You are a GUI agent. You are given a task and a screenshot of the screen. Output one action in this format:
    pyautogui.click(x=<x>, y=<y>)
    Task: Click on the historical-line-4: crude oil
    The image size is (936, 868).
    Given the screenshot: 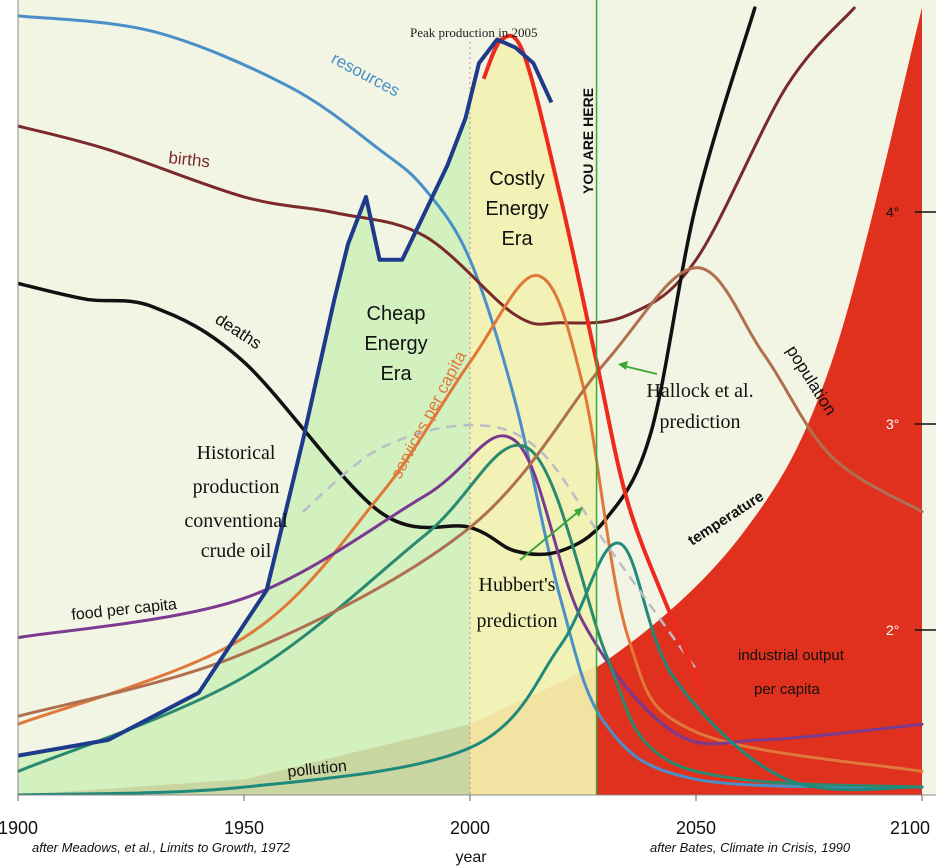 What is the action you would take?
    pyautogui.click(x=236, y=551)
    